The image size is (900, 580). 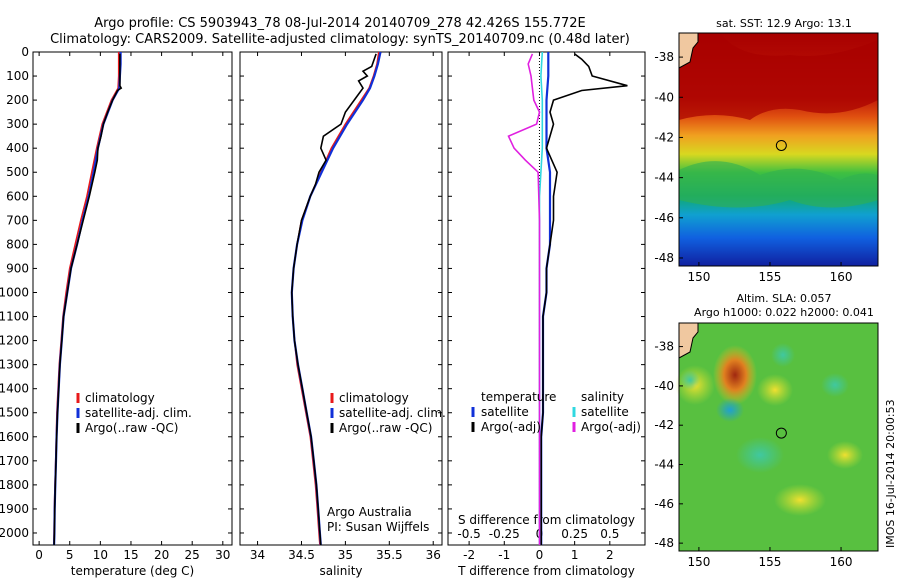 What do you see at coordinates (664, 178) in the screenshot?
I see `sst-lat-tick-label: -44` at bounding box center [664, 178].